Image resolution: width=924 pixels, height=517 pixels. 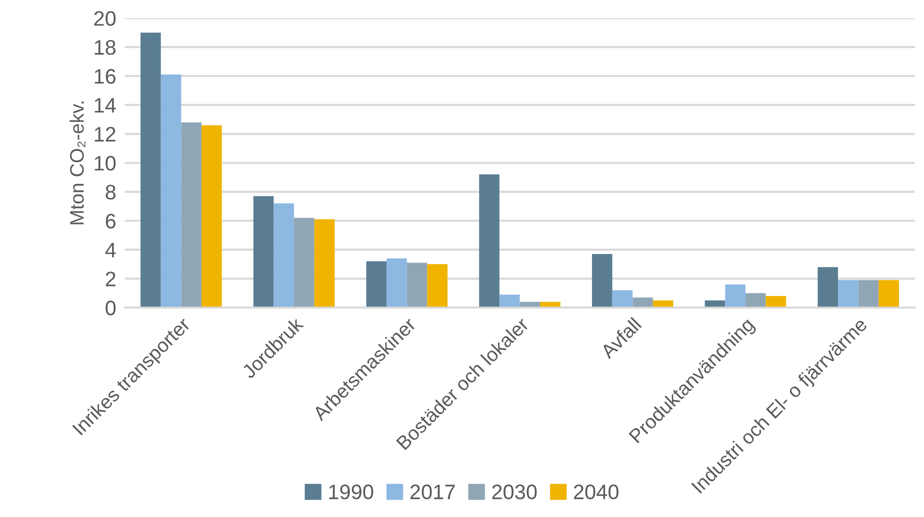 I want to click on y-tick-label: 2, so click(x=111, y=279).